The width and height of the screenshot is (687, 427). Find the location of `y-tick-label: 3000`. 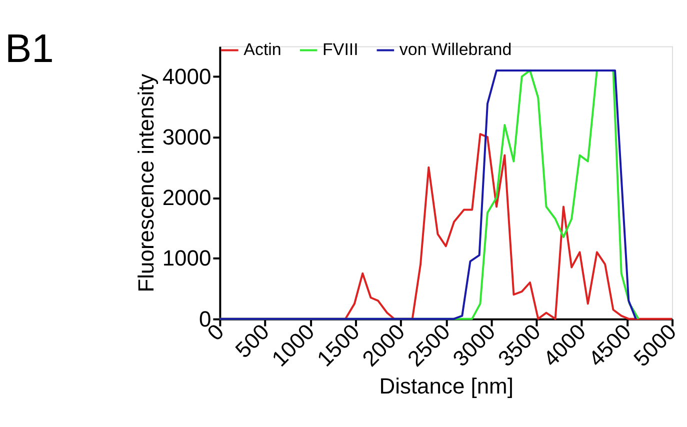

y-tick-label: 3000 is located at coordinates (187, 137).